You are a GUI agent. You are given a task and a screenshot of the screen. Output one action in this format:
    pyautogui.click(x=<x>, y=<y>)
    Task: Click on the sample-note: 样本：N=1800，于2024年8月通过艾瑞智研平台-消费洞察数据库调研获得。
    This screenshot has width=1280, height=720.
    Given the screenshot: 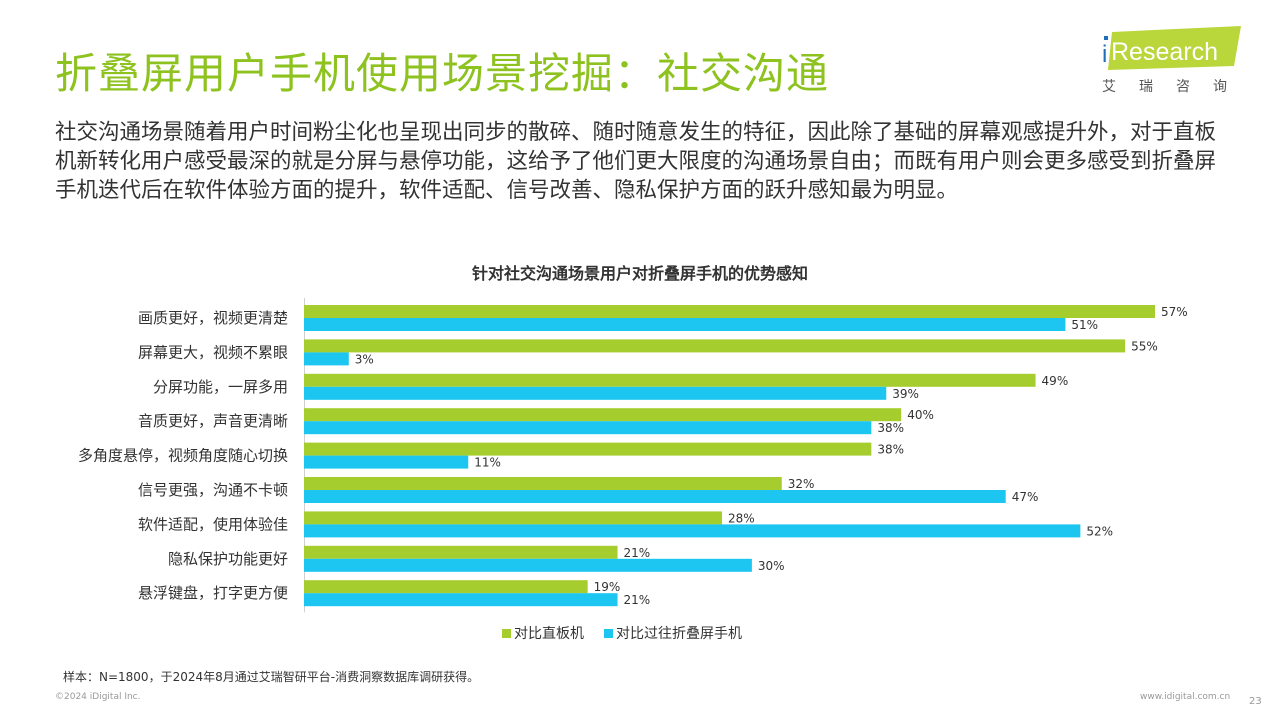 What is the action you would take?
    pyautogui.click(x=271, y=677)
    